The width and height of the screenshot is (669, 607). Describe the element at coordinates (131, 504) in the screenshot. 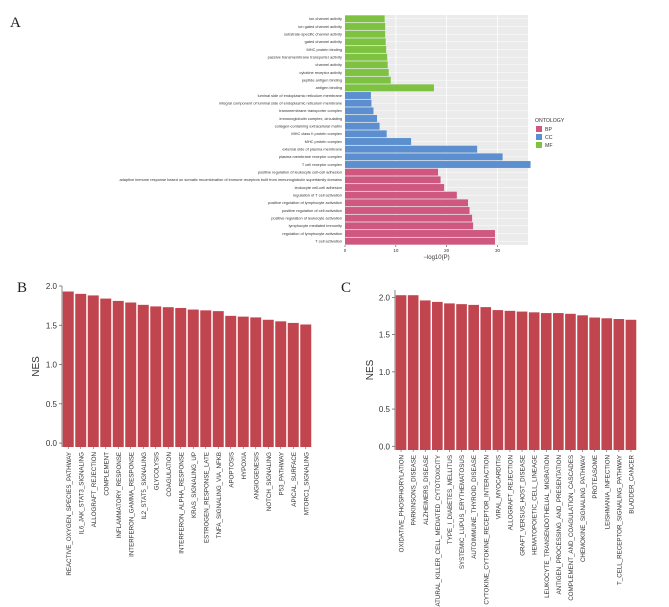

I see `label-b-5: INTERFERON_GAMMA_RESPONSE` at that location.